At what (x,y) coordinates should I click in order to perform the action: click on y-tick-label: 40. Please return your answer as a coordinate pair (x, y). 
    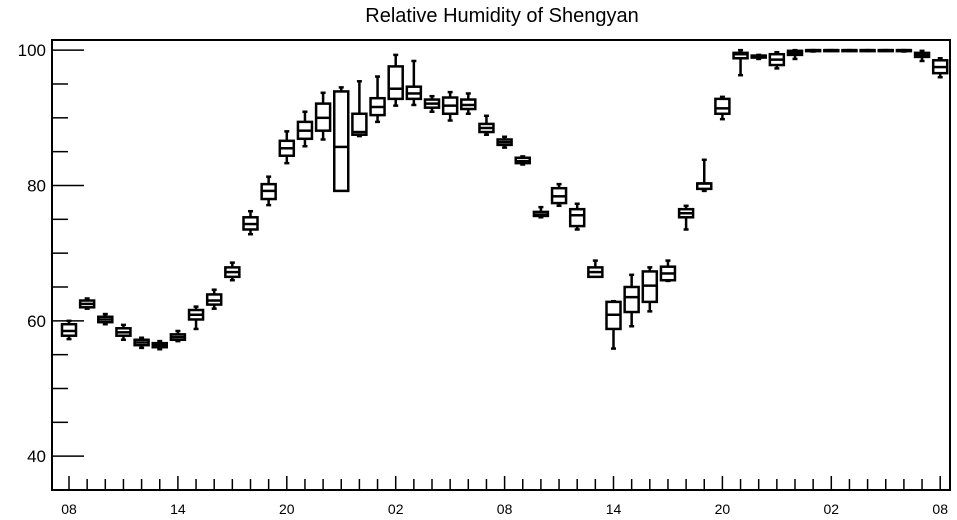
    Looking at the image, I should click on (36, 456).